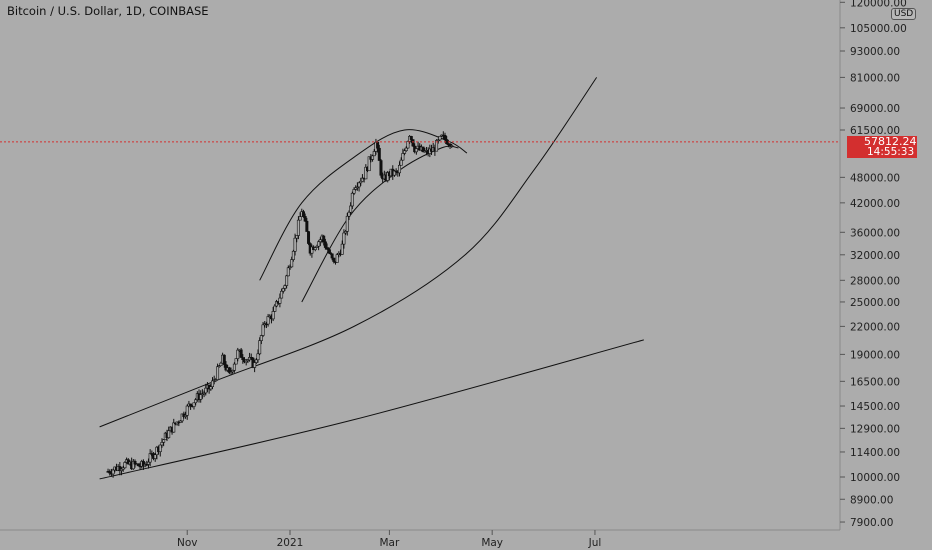 The width and height of the screenshot is (932, 550). What do you see at coordinates (878, 29) in the screenshot?
I see `price-tick-label: 105000.00` at bounding box center [878, 29].